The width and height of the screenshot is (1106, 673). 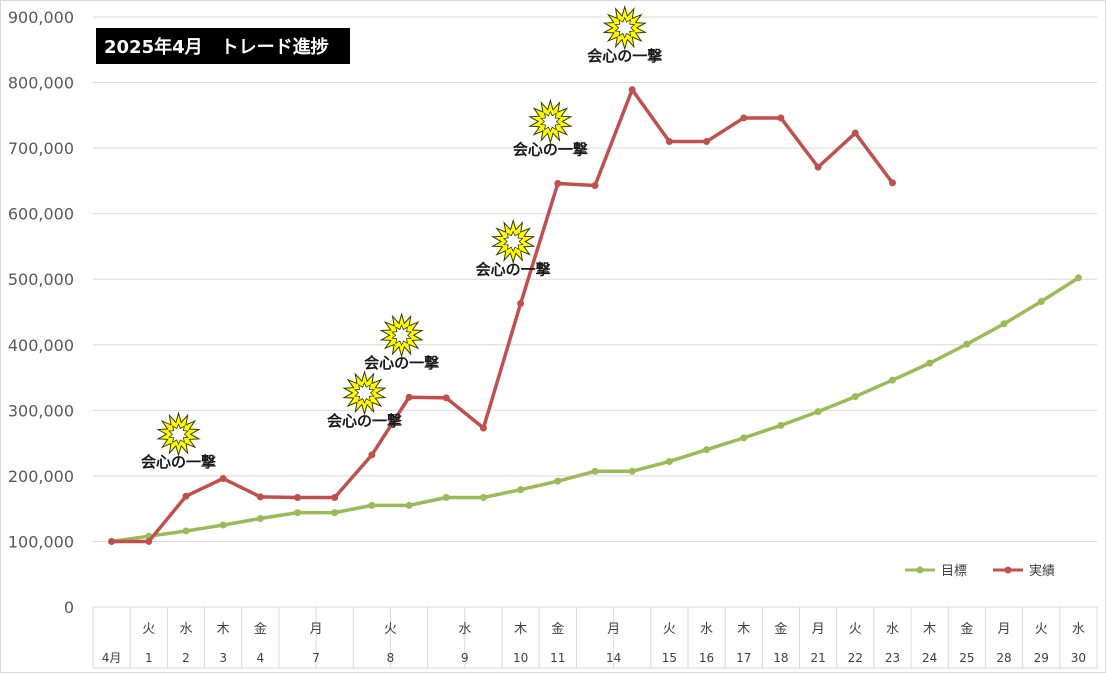 What do you see at coordinates (112, 658) in the screenshot?
I see `x-date-label: 4月` at bounding box center [112, 658].